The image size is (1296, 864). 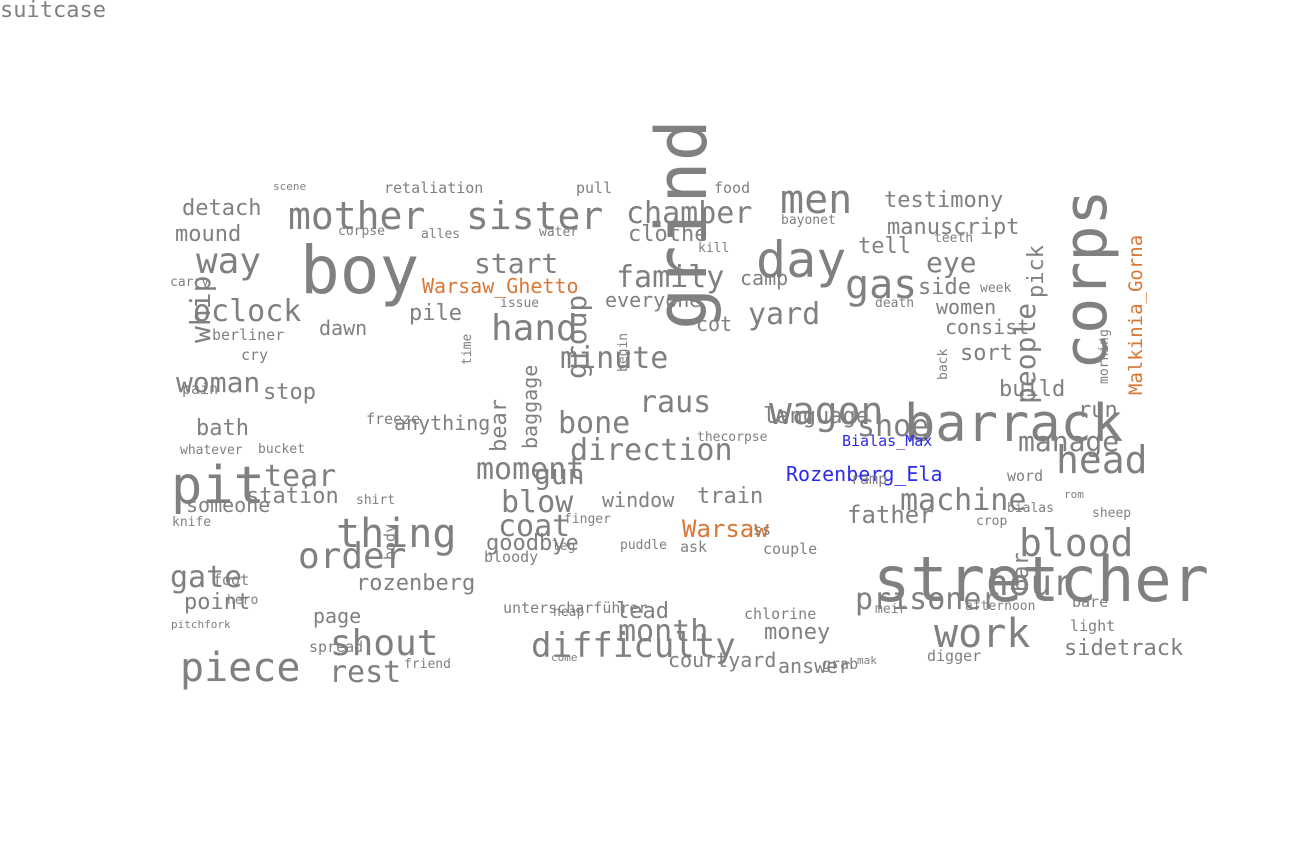 What do you see at coordinates (228, 505) in the screenshot?
I see `word-someone: someone` at bounding box center [228, 505].